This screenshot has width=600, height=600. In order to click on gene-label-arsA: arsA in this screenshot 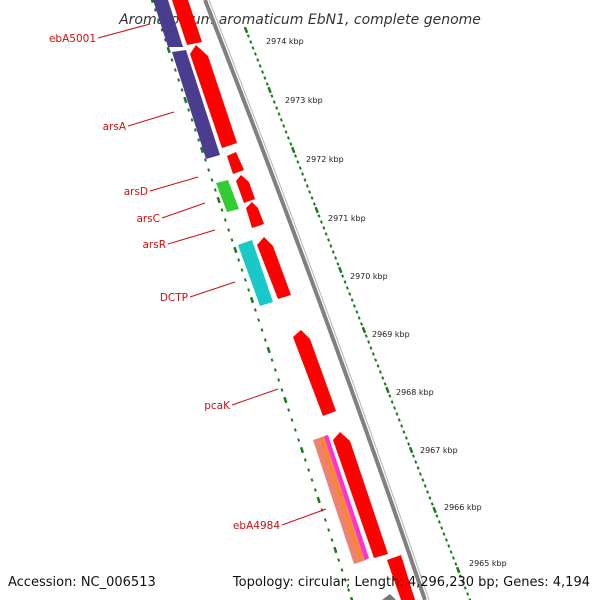, I will do `click(115, 127)`.